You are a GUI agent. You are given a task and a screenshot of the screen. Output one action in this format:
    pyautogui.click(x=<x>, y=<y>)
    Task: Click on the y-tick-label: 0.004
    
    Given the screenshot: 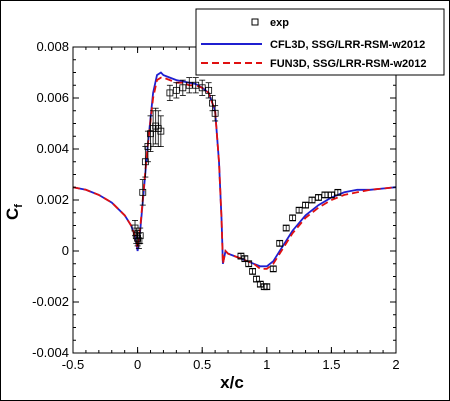 What is the action you would take?
    pyautogui.click(x=52, y=148)
    